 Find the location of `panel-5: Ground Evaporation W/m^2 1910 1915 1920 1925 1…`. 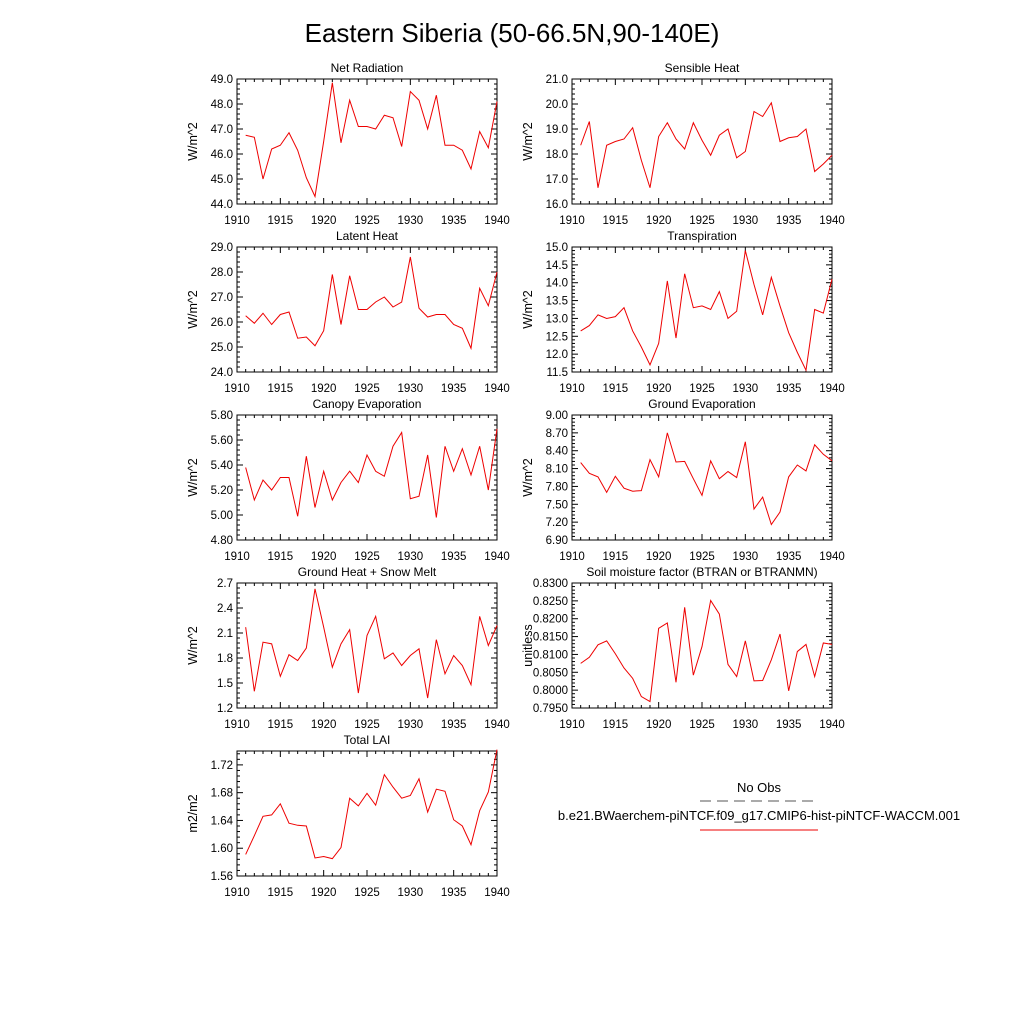

panel-5: Ground Evaporation W/m^2 1910 1915 1920 1925 1… is located at coordinates (683, 480).